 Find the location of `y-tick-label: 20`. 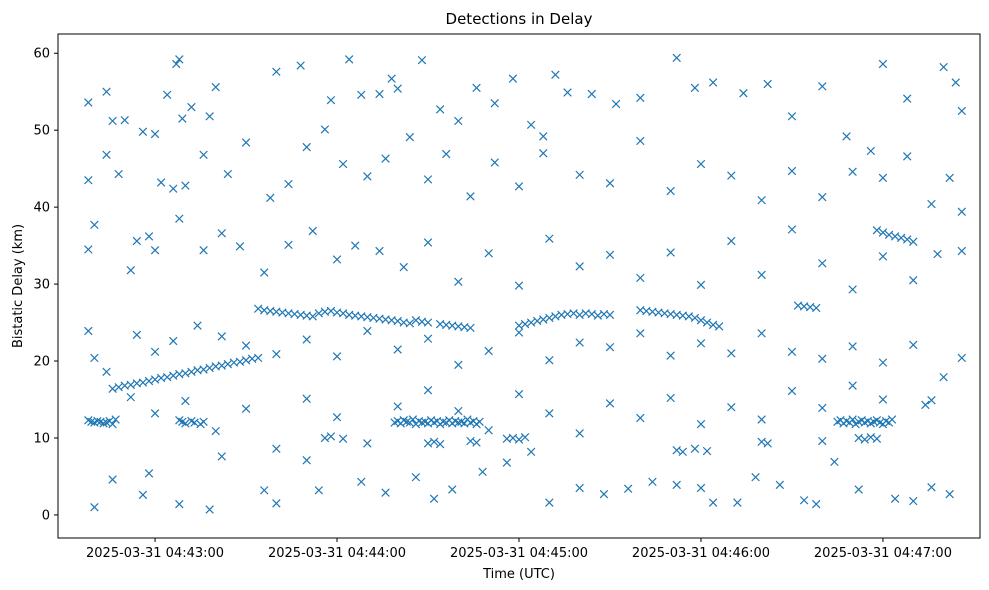

y-tick-label: 20 is located at coordinates (41, 362).